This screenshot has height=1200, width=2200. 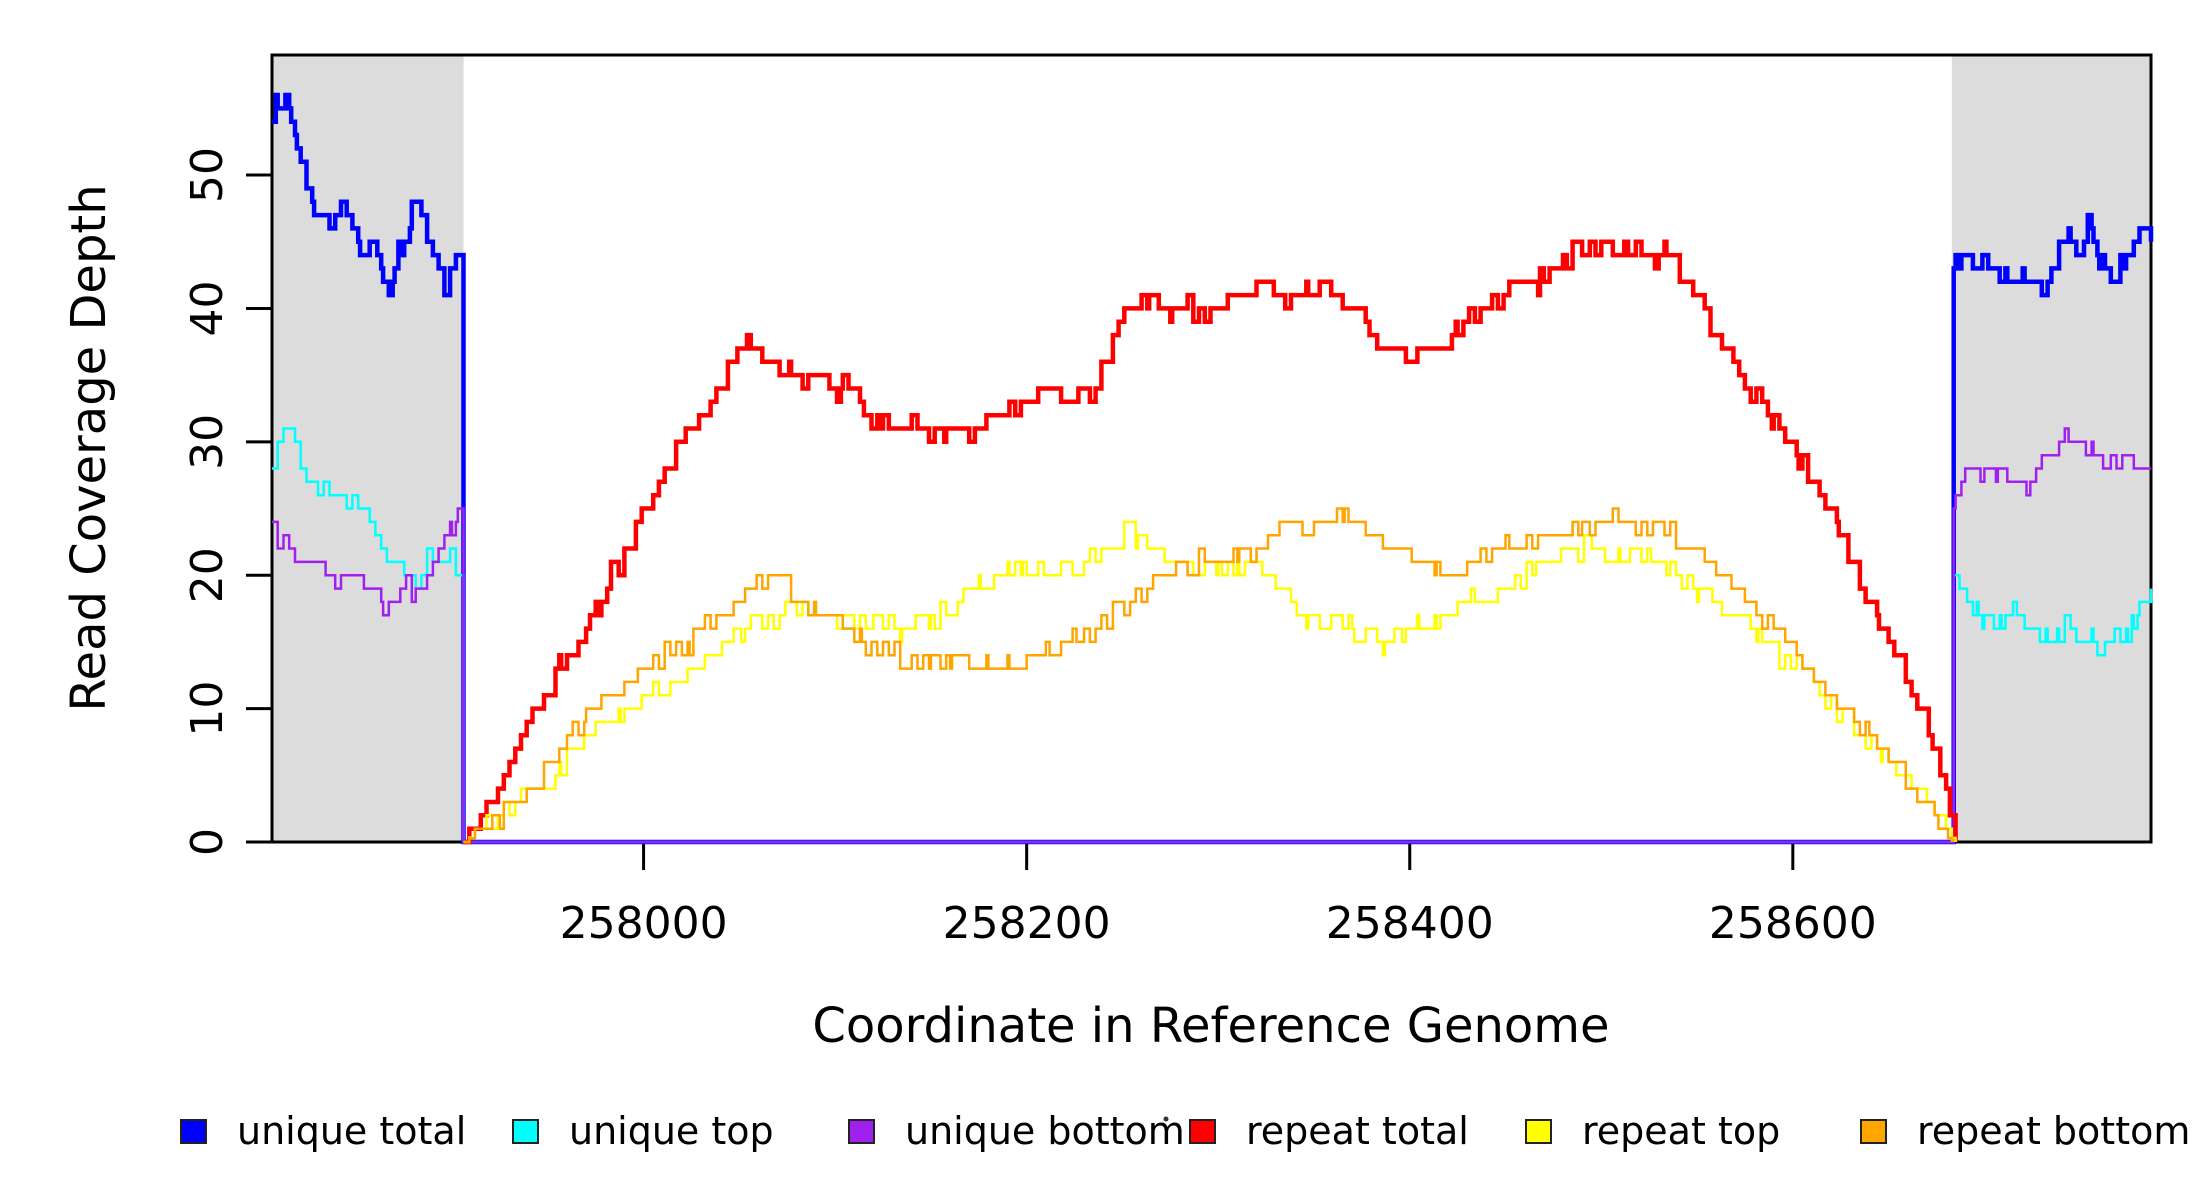 What do you see at coordinates (1793, 923) in the screenshot?
I see `x-tick-label: 258600` at bounding box center [1793, 923].